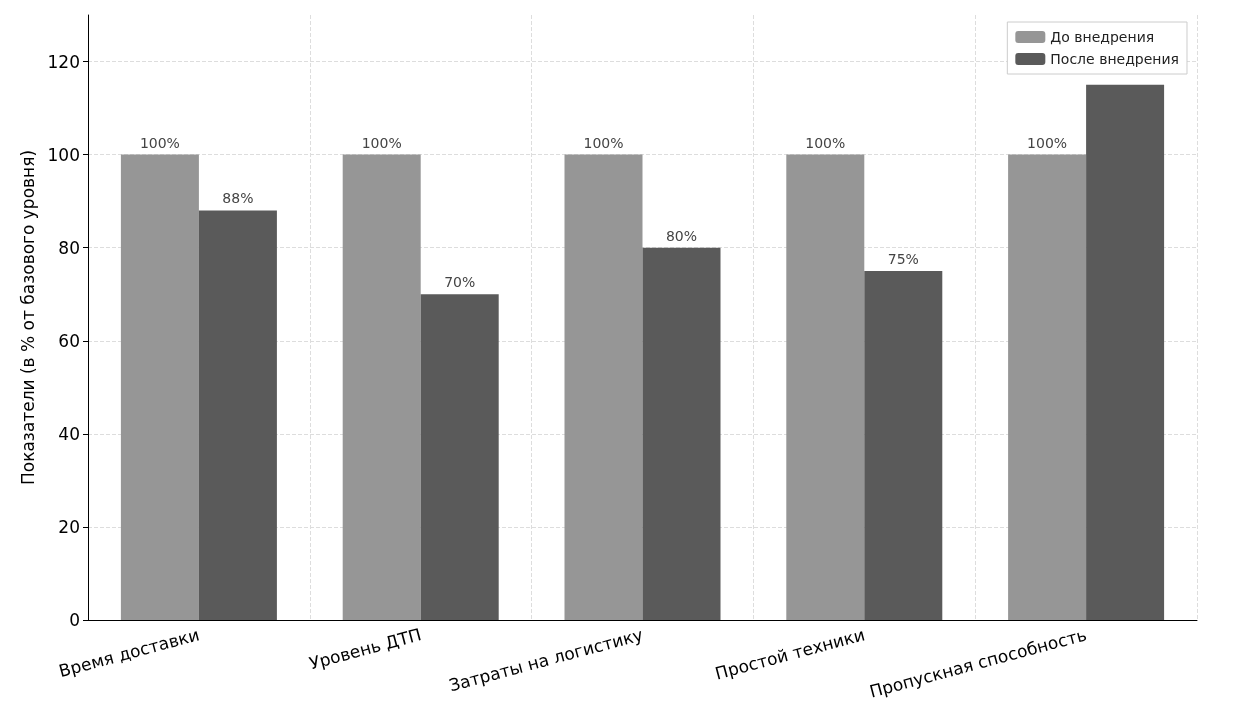 The height and width of the screenshot is (716, 1257). Describe the element at coordinates (63, 154) in the screenshot. I see `y-tick-label: 100` at that location.